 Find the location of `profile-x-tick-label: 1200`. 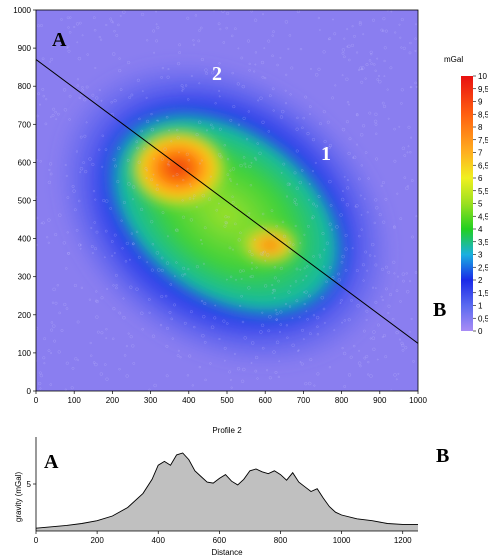

profile-x-tick-label: 1200 is located at coordinates (403, 540).